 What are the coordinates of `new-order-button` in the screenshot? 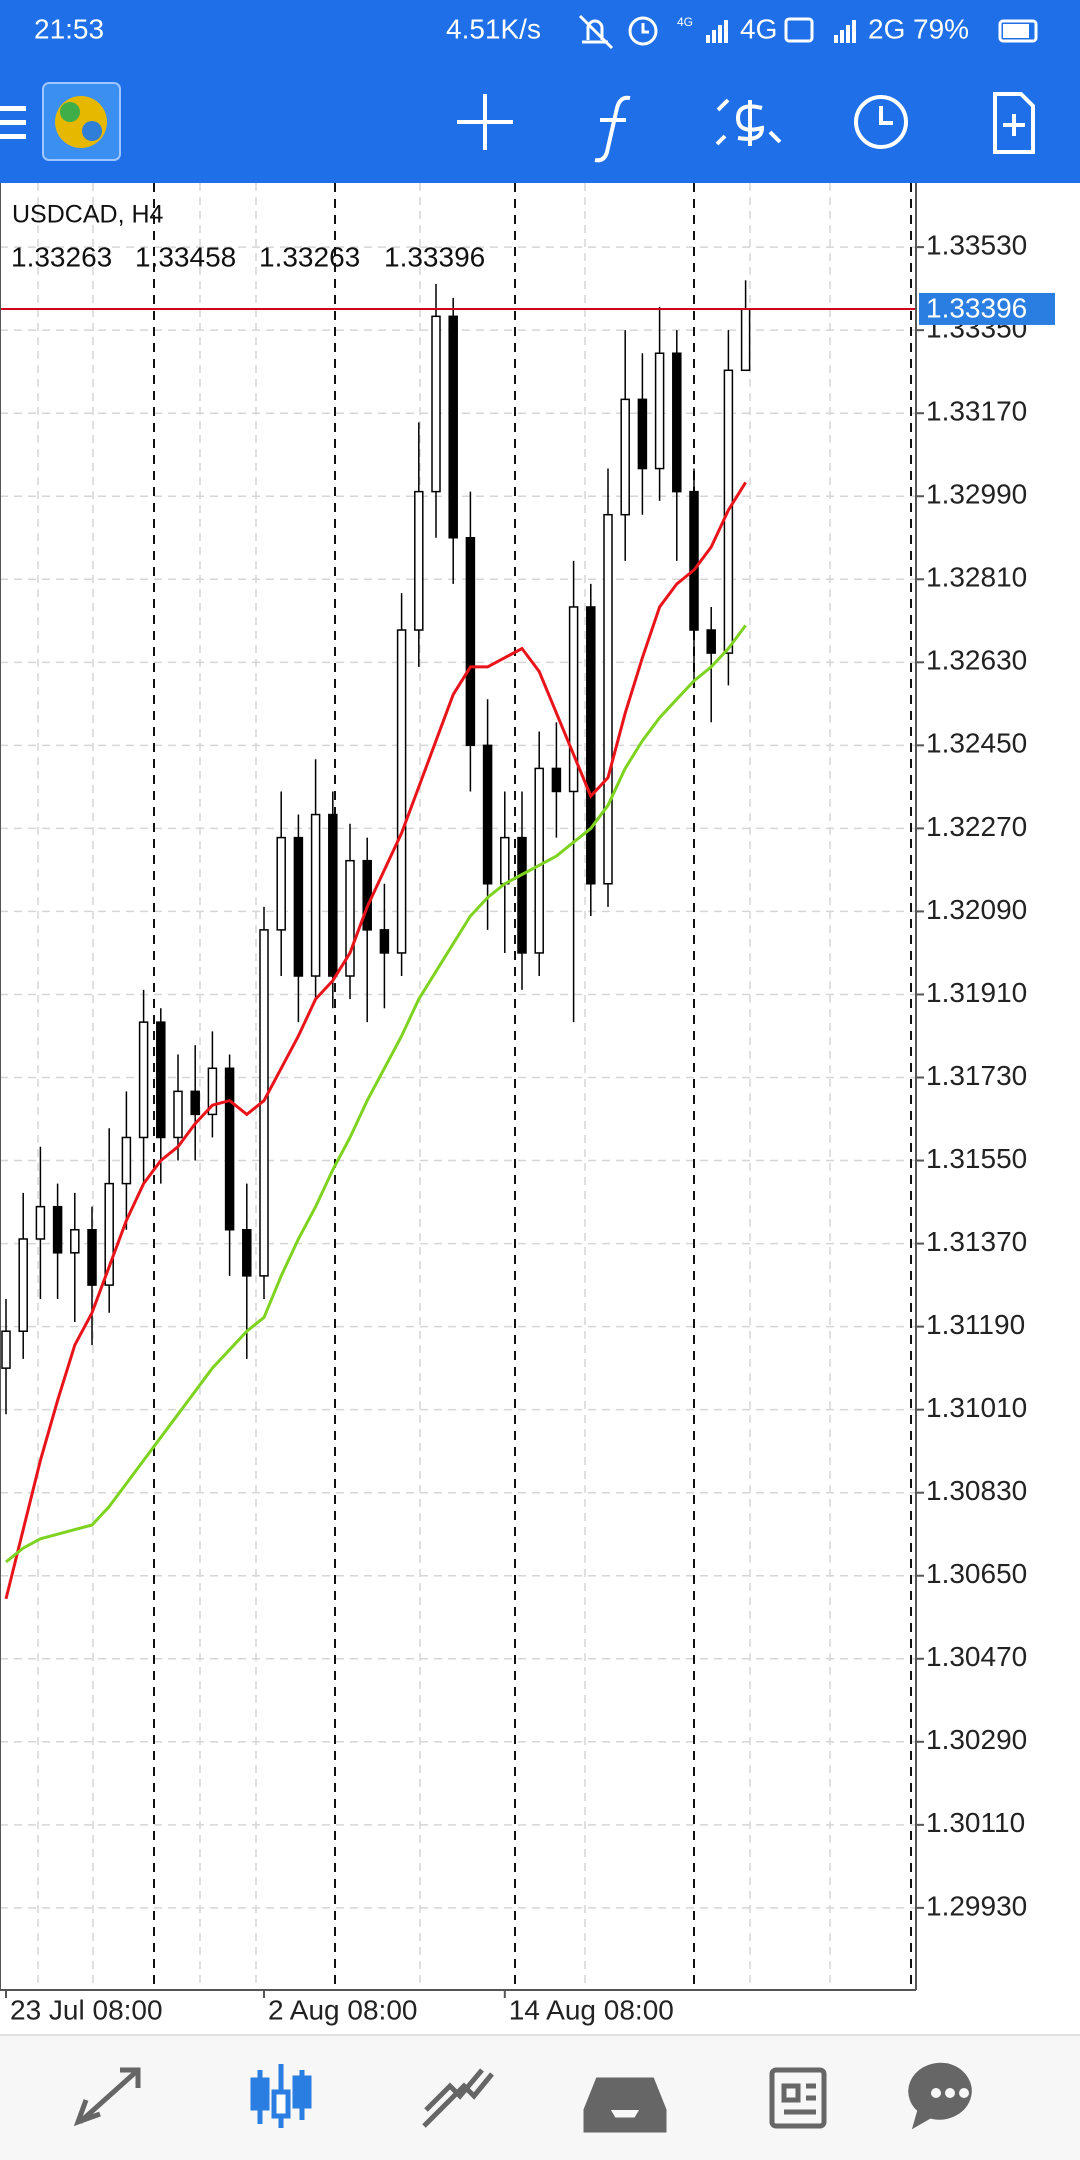 It's located at (1014, 123).